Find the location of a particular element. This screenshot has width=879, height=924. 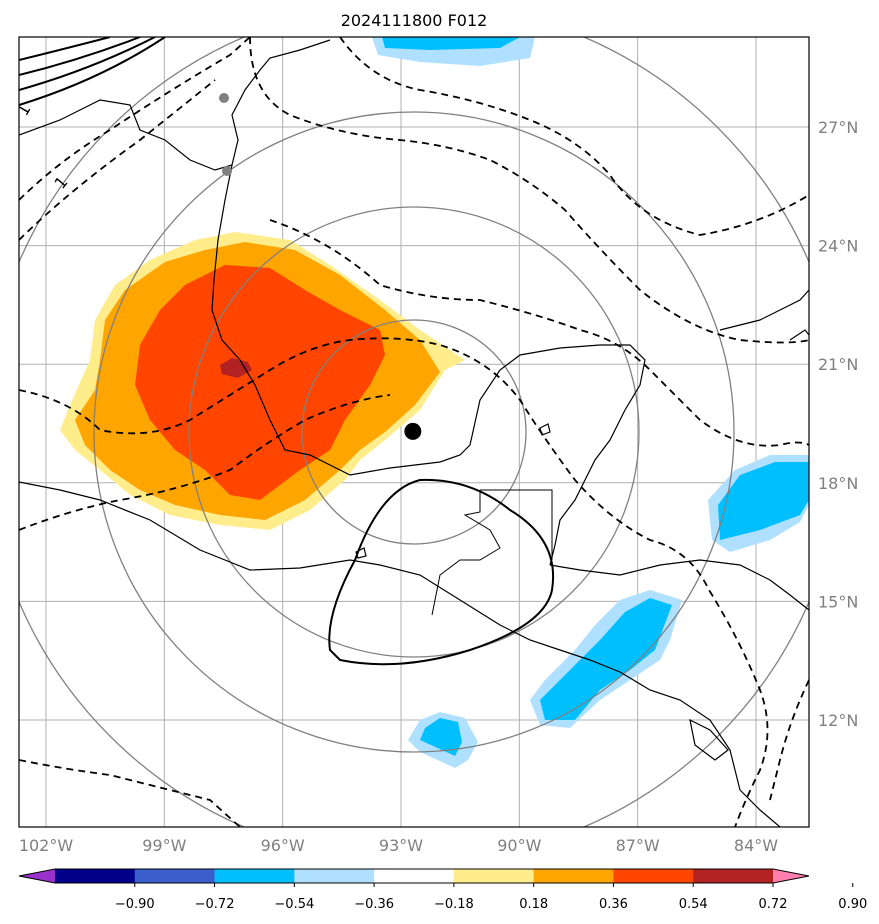

colorbar-tick-label: −0.90 is located at coordinates (135, 904).